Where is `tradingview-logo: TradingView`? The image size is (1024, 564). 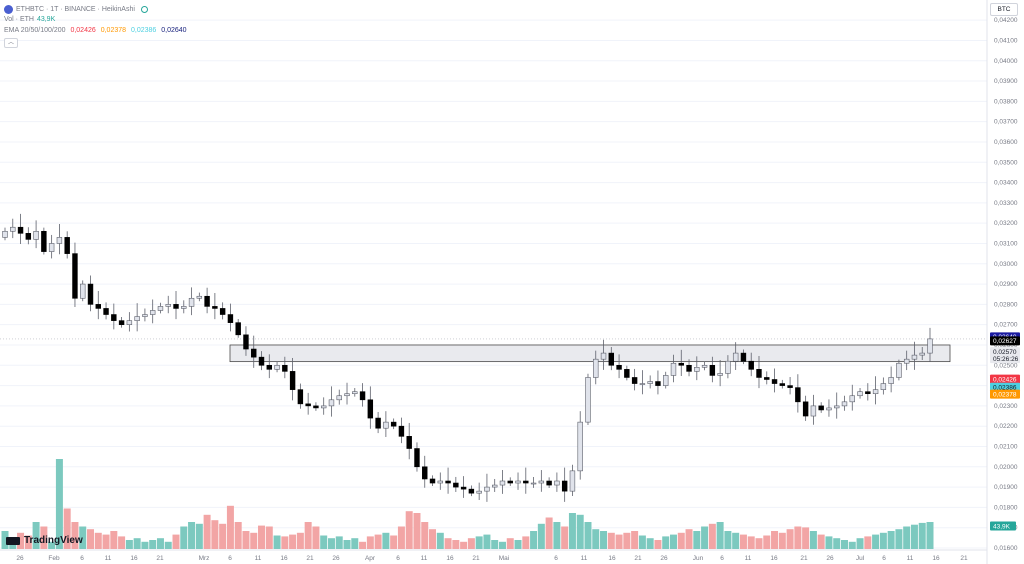 tradingview-logo: TradingView is located at coordinates (44, 540).